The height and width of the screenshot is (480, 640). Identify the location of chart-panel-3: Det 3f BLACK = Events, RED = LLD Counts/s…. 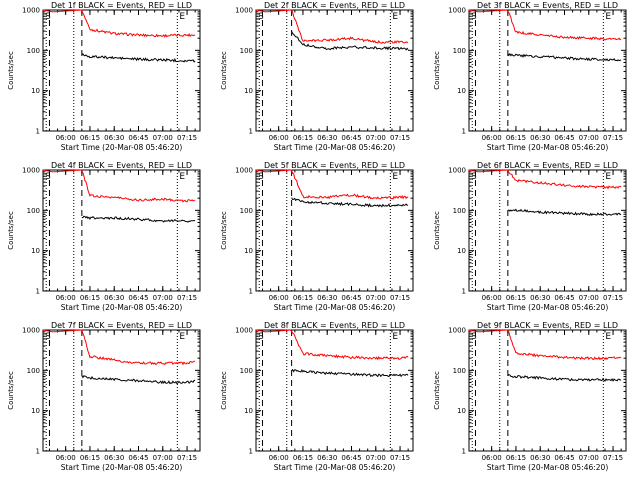
(530, 76).